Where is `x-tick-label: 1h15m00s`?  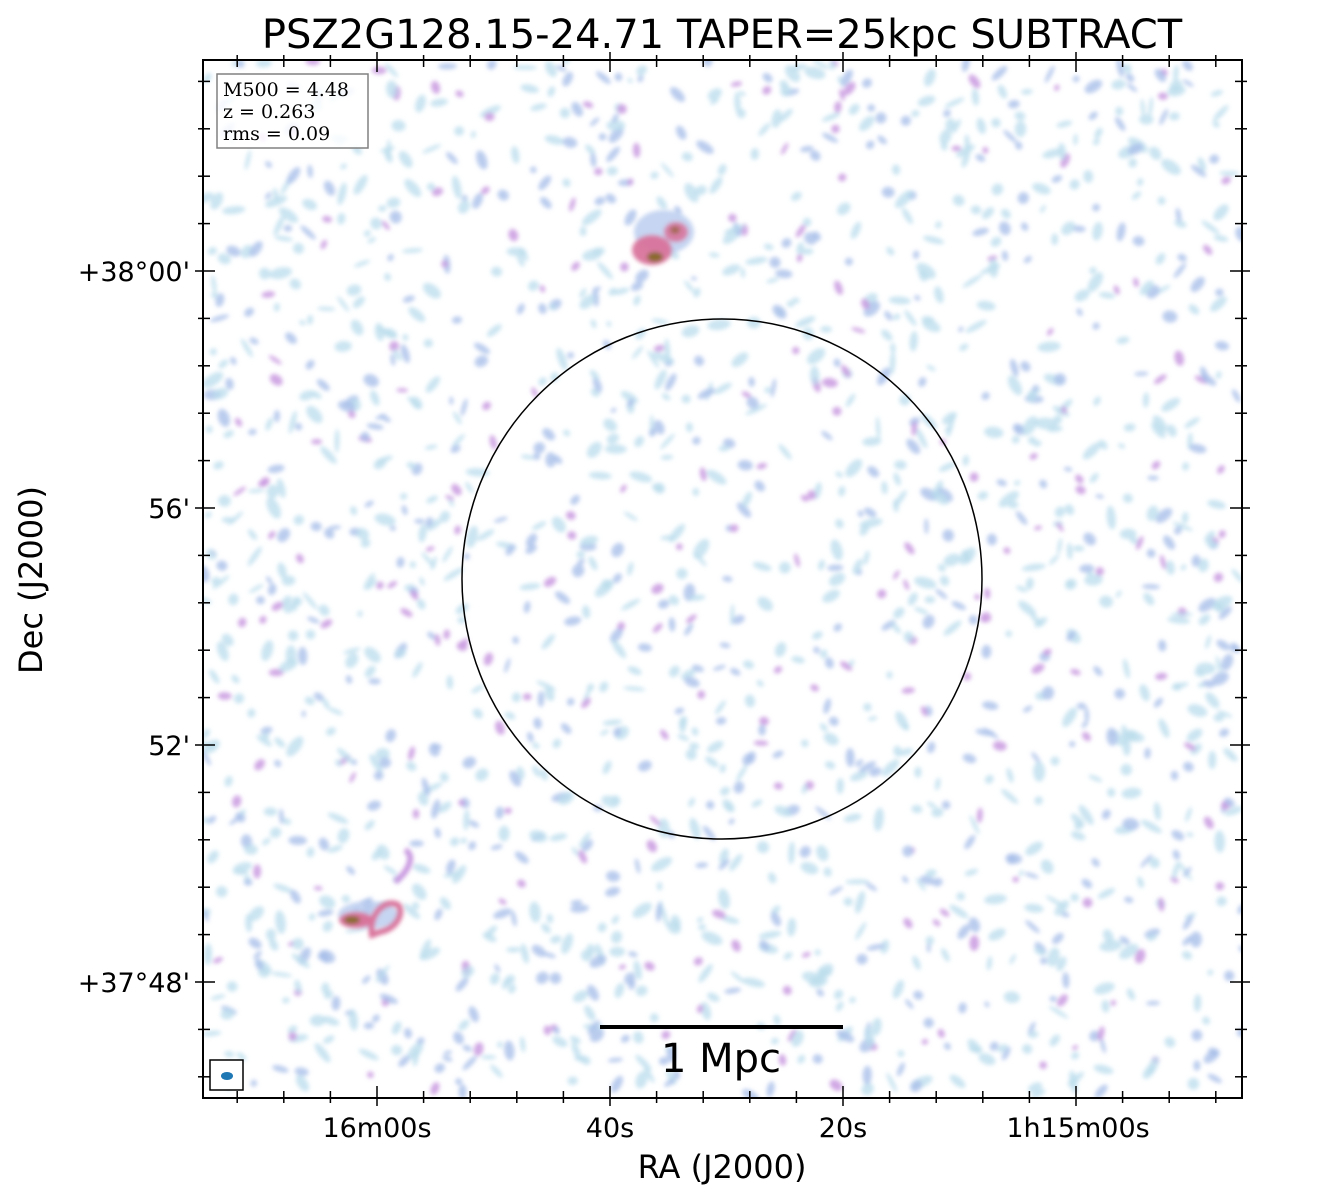 x-tick-label: 1h15m00s is located at coordinates (1077, 1128).